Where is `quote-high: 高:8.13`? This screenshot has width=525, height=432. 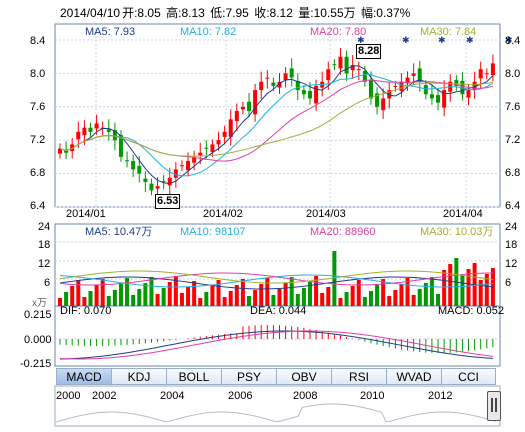 quote-high: 高:8.13 is located at coordinates (185, 13).